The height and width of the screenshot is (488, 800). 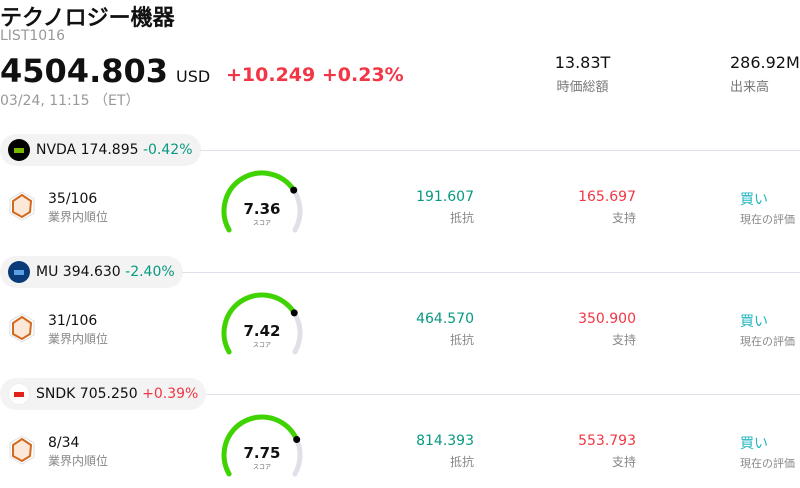 I want to click on change-percent: +0.23%, so click(x=362, y=75).